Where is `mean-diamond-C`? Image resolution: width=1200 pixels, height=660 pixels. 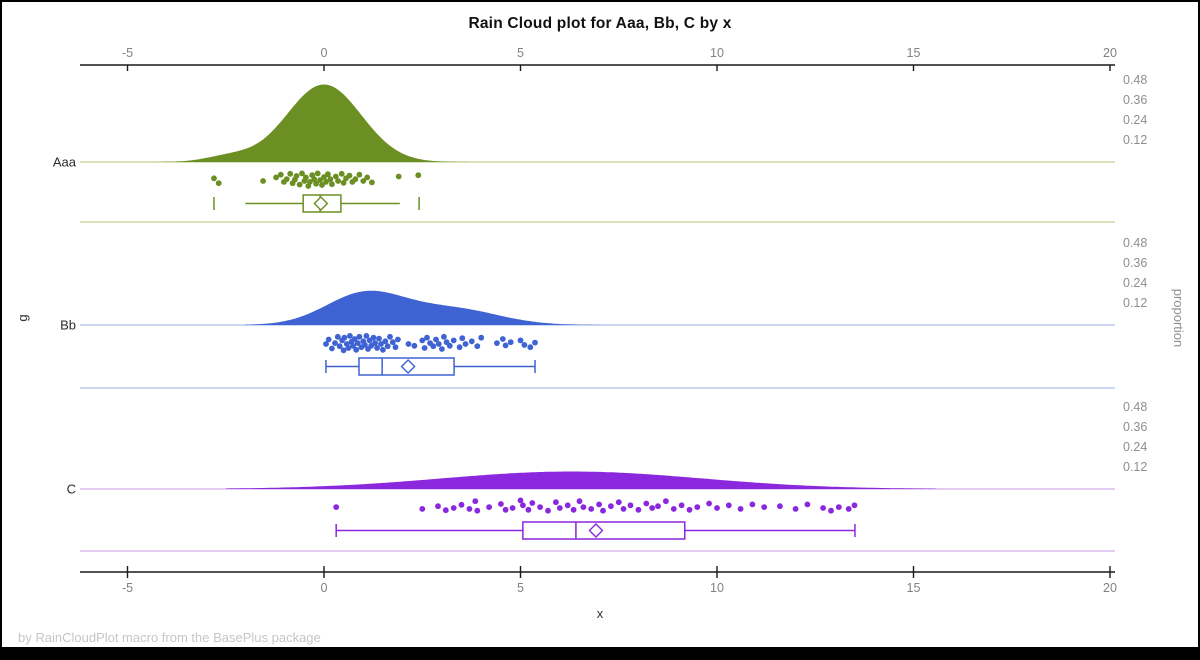 mean-diamond-C is located at coordinates (596, 530).